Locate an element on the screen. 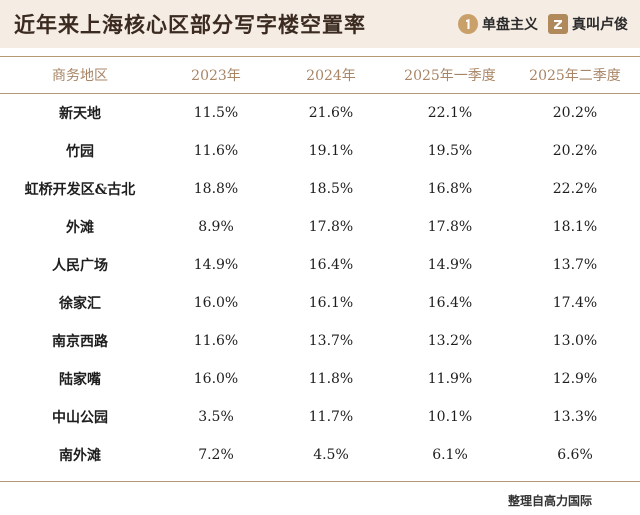 This screenshot has width=640, height=515. logo-zhenjiaolujun: 真叫卢俊 is located at coordinates (588, 24).